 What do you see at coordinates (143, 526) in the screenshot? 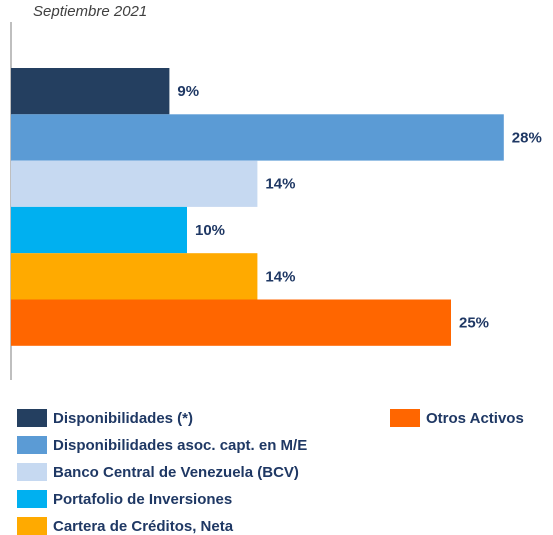
I see `legend-label: Cartera de Créditos, Neta` at bounding box center [143, 526].